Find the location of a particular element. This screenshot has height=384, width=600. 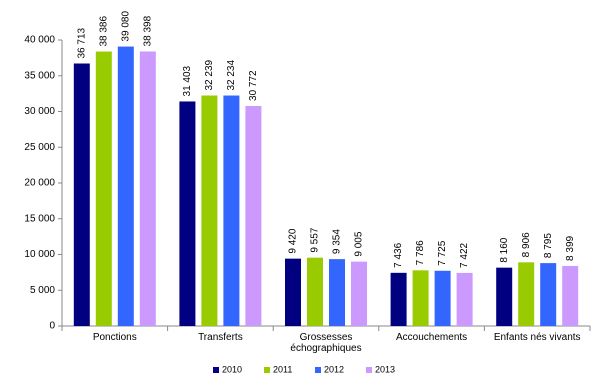

y-tick-label: 25 000 is located at coordinates (39, 147).